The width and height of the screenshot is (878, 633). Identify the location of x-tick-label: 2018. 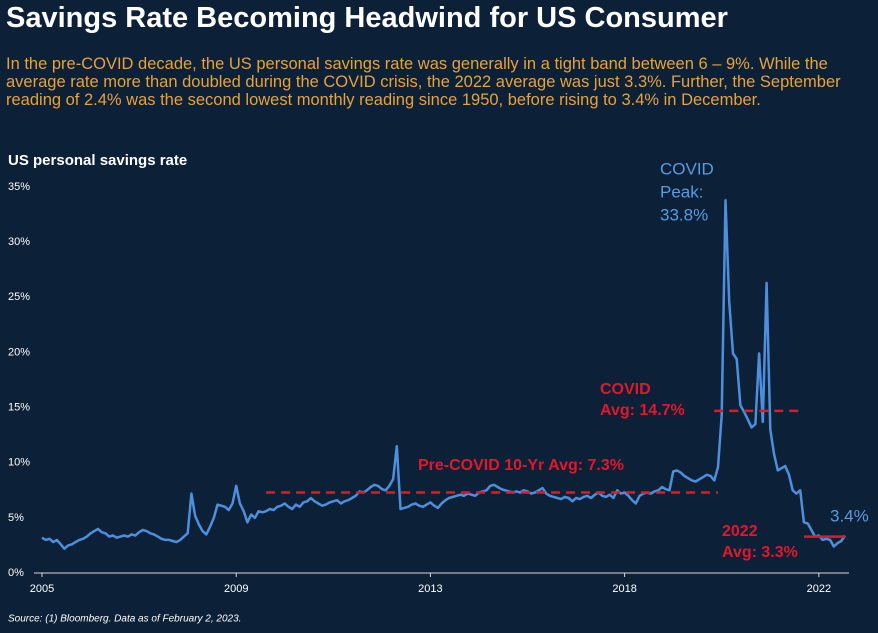
(624, 589).